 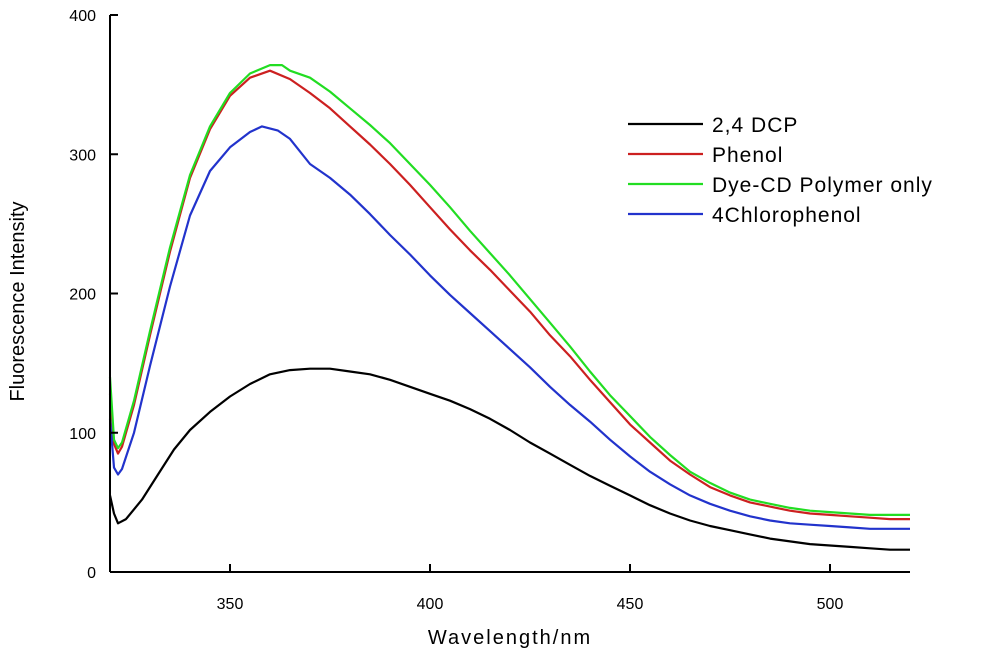 What do you see at coordinates (91, 573) in the screenshot?
I see `y-tick-label: 0` at bounding box center [91, 573].